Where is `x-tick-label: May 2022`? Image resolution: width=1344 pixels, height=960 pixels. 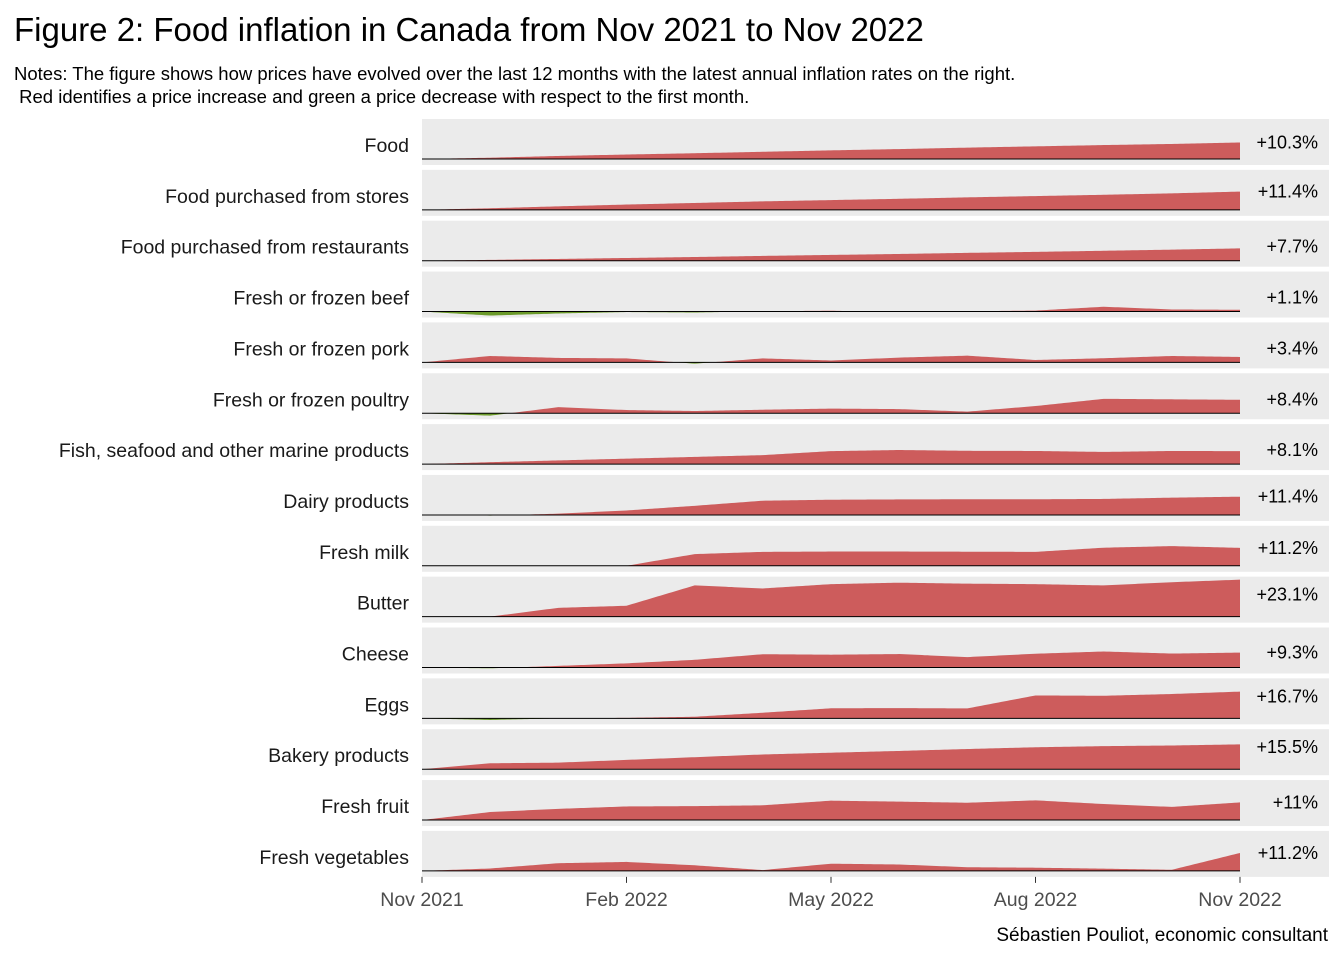 x-tick-label: May 2022 is located at coordinates (831, 900).